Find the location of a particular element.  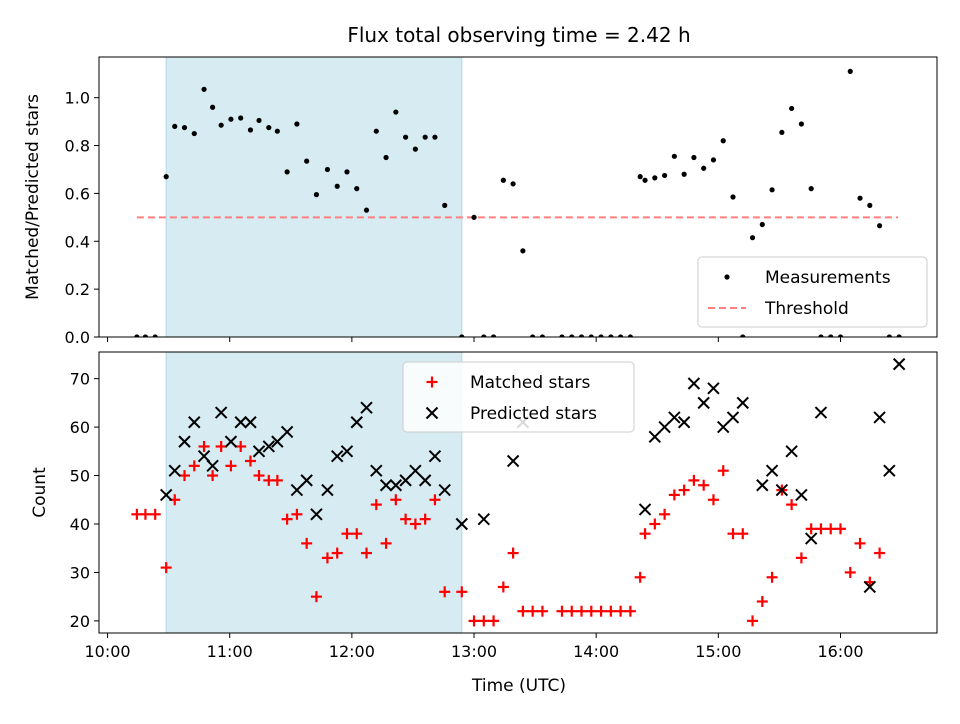

y-tick-label: 70 is located at coordinates (80, 379).